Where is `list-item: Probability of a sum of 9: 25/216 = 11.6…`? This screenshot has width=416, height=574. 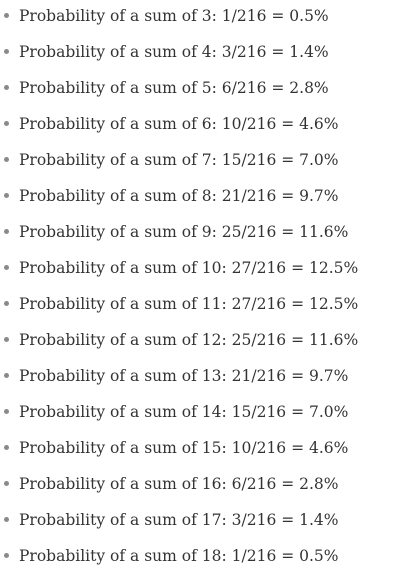 list-item: Probability of a sum of 9: 25/216 = 11.6… is located at coordinates (208, 232).